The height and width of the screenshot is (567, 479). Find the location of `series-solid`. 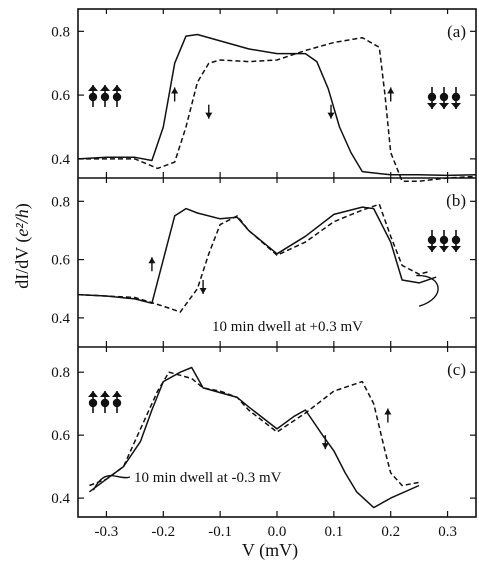

series-solid is located at coordinates (257, 255).